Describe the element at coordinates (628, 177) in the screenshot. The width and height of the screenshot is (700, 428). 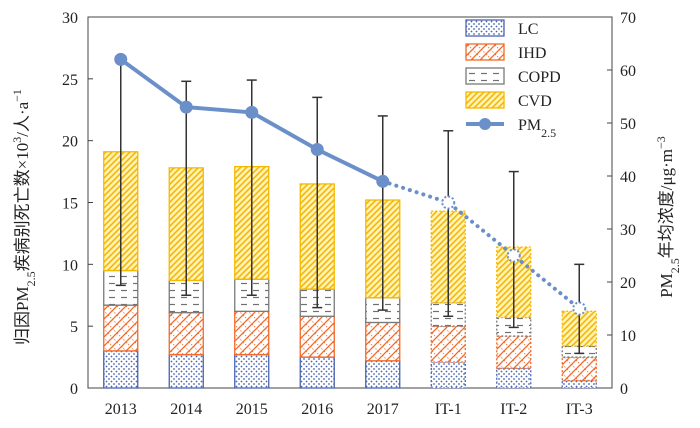
I see `right-tick-label: 40` at that location.